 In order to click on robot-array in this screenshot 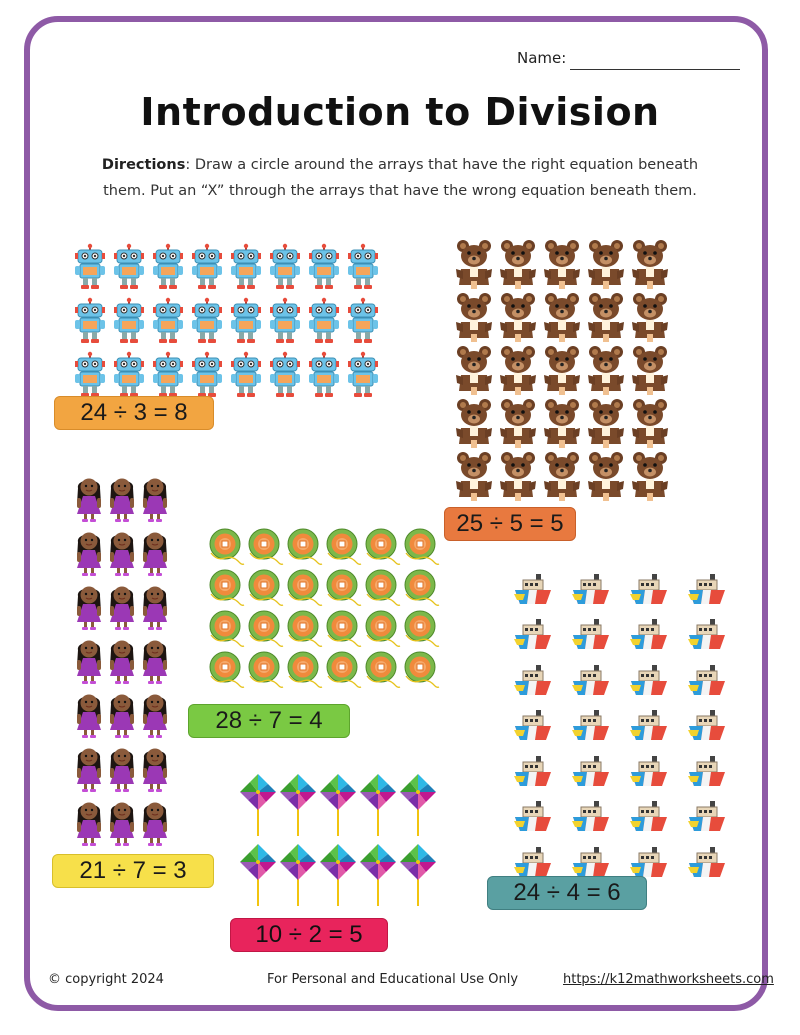, I will do `click(226, 321)`.